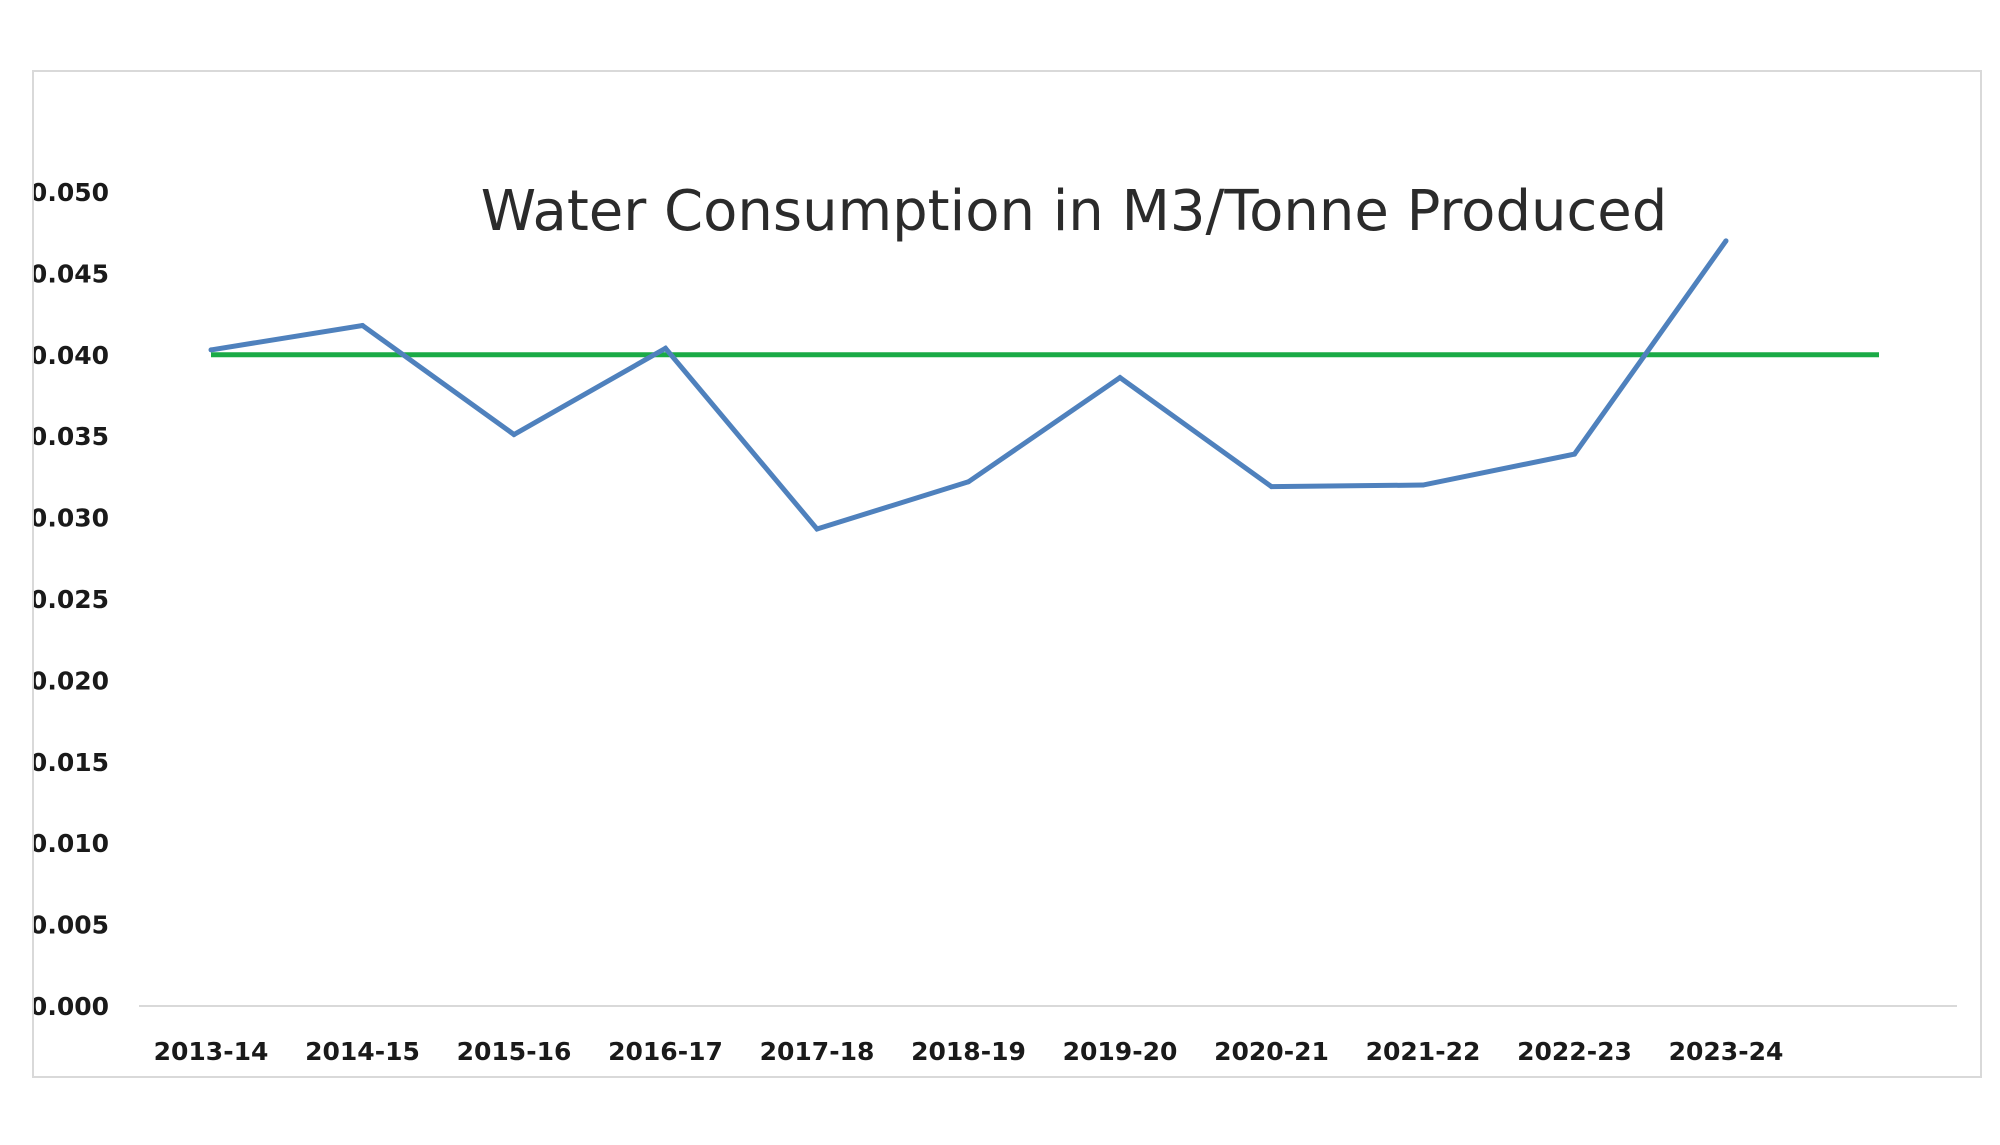 The height and width of the screenshot is (1145, 2000). Describe the element at coordinates (1271, 1051) in the screenshot. I see `x-tick-label: 2020-21` at that location.